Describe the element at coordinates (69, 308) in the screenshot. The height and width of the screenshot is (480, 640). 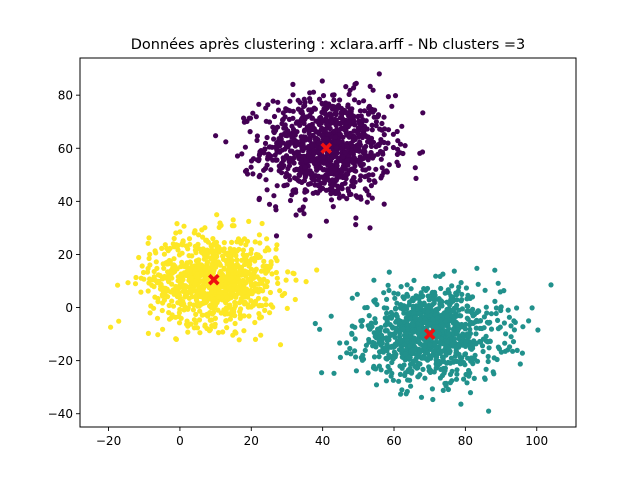
I see `y-tick-label: 0` at that location.